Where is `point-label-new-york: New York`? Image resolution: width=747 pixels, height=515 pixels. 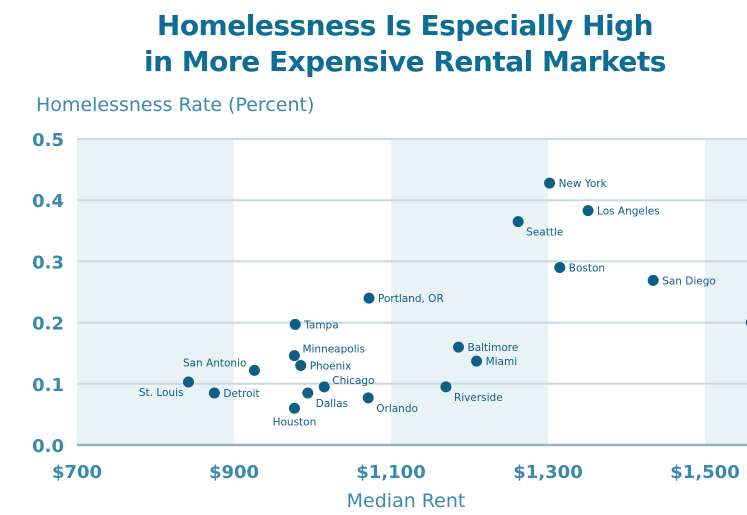
point-label-new-york: New York is located at coordinates (583, 184).